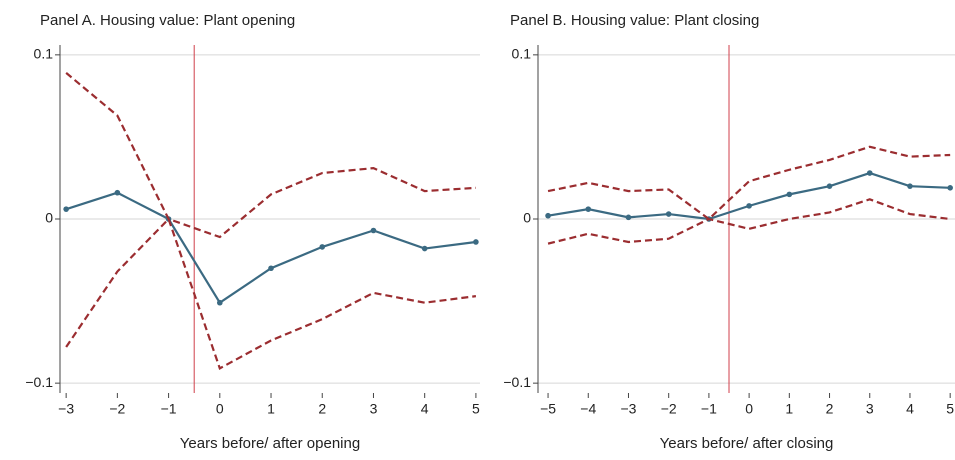 The width and height of the screenshot is (955, 460). What do you see at coordinates (634, 20) in the screenshot?
I see `panel-title: Panel B. Housing value: Plant closing` at bounding box center [634, 20].